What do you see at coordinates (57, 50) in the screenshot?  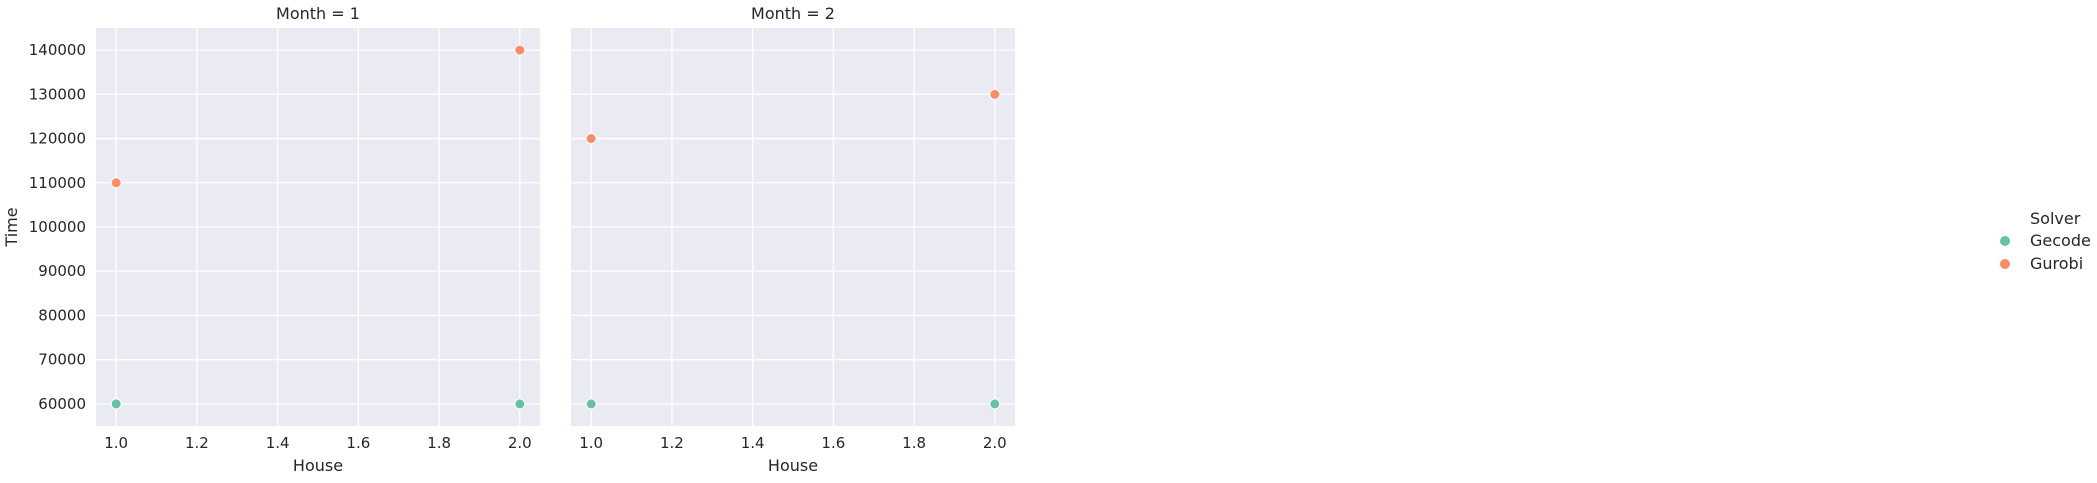 I see `y-tick-label: 140000` at bounding box center [57, 50].